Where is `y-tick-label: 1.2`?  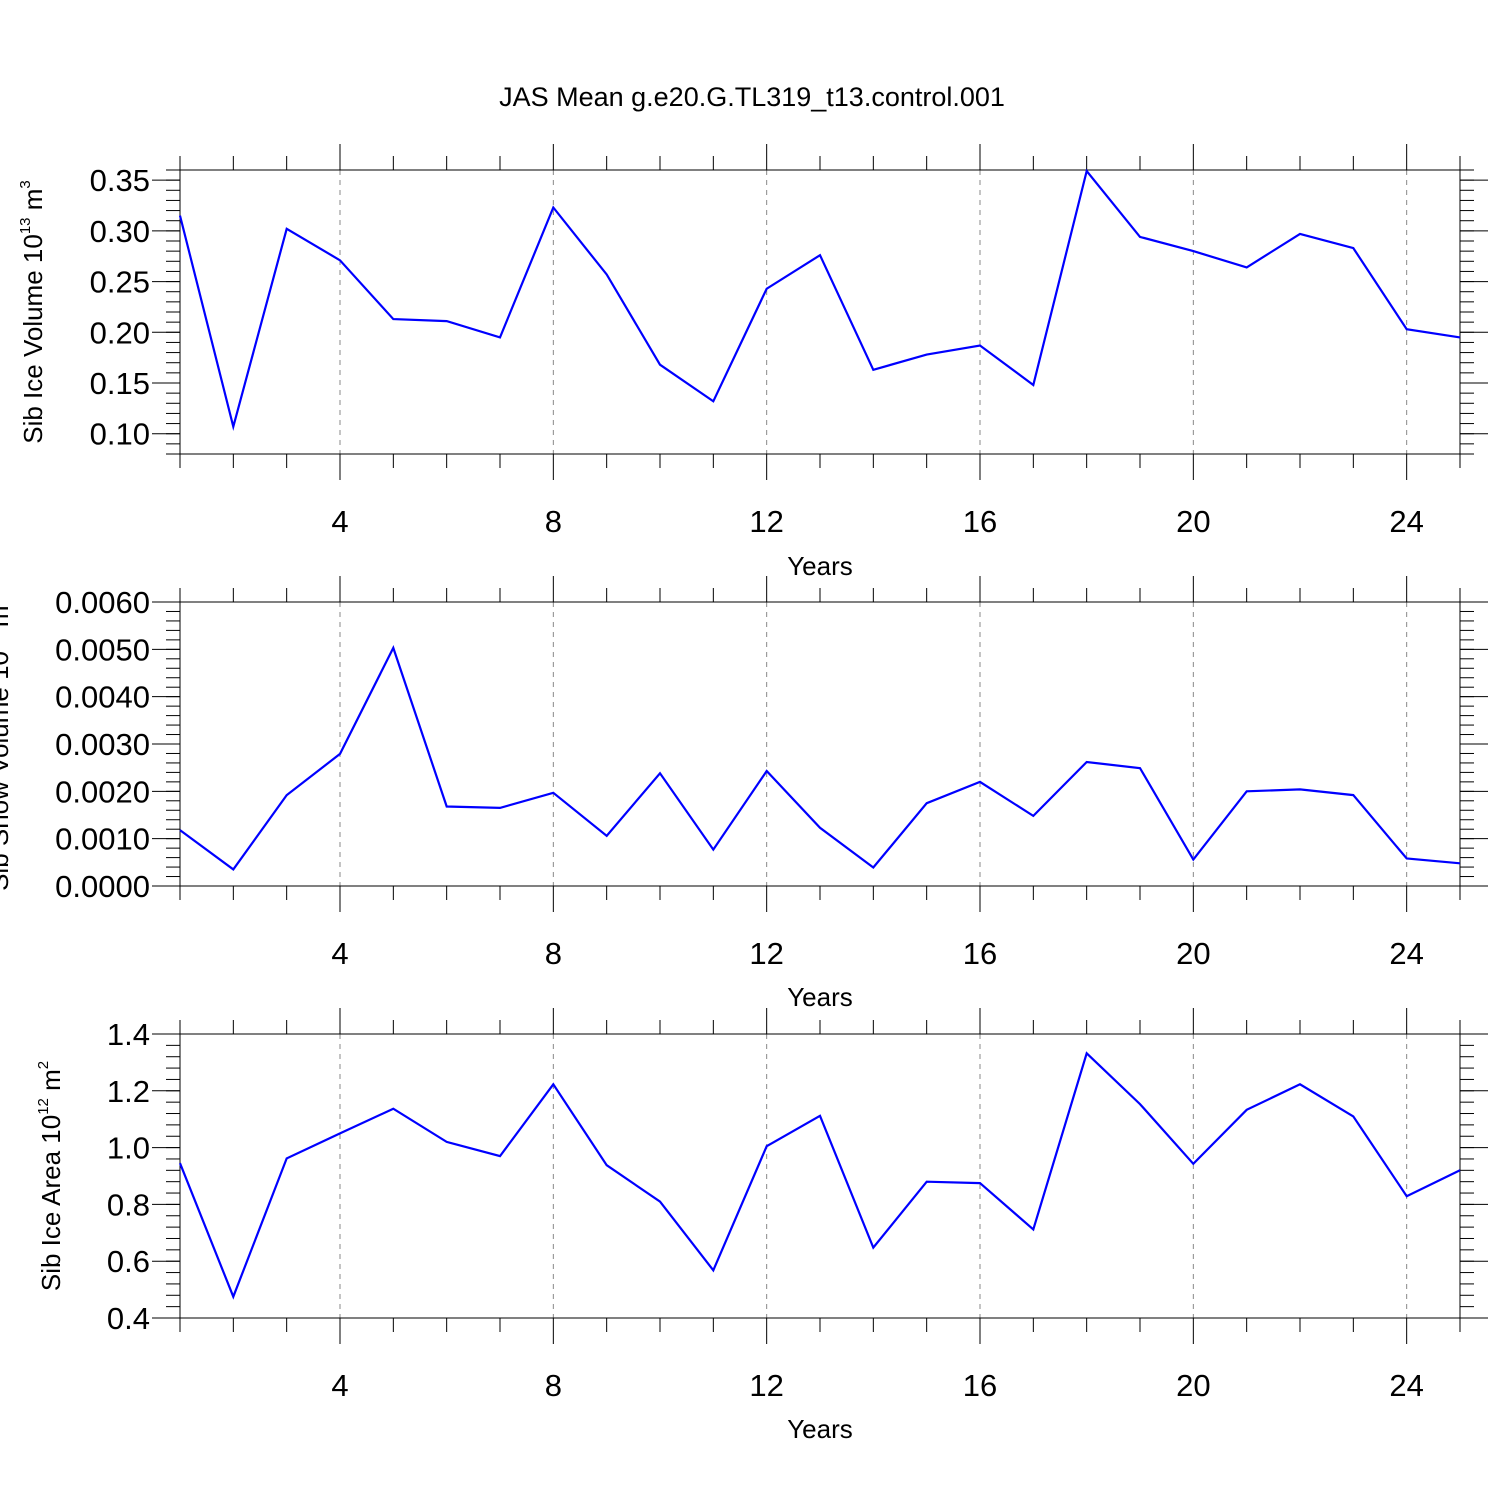 y-tick-label: 1.2 is located at coordinates (128, 1091).